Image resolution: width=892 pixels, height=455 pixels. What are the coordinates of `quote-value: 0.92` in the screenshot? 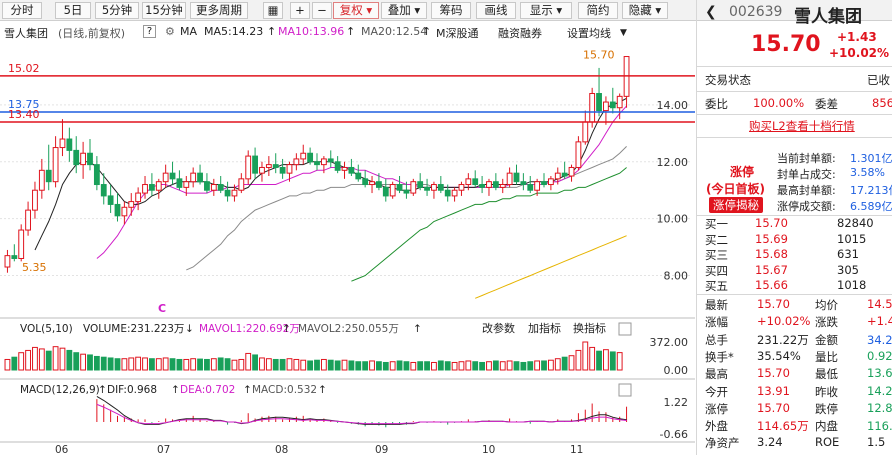 It's located at (879, 355).